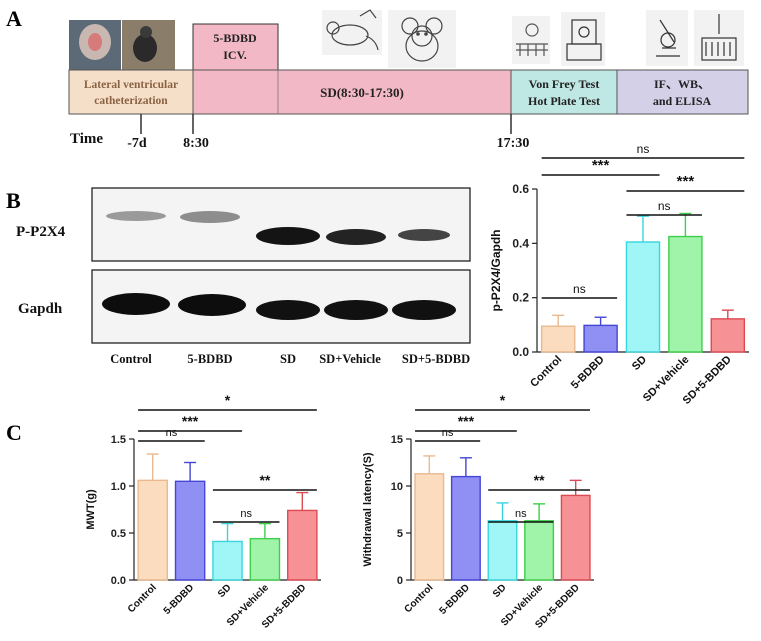 This screenshot has width=761, height=641. I want to click on assays-label-line2: and ELISA, so click(682, 101).